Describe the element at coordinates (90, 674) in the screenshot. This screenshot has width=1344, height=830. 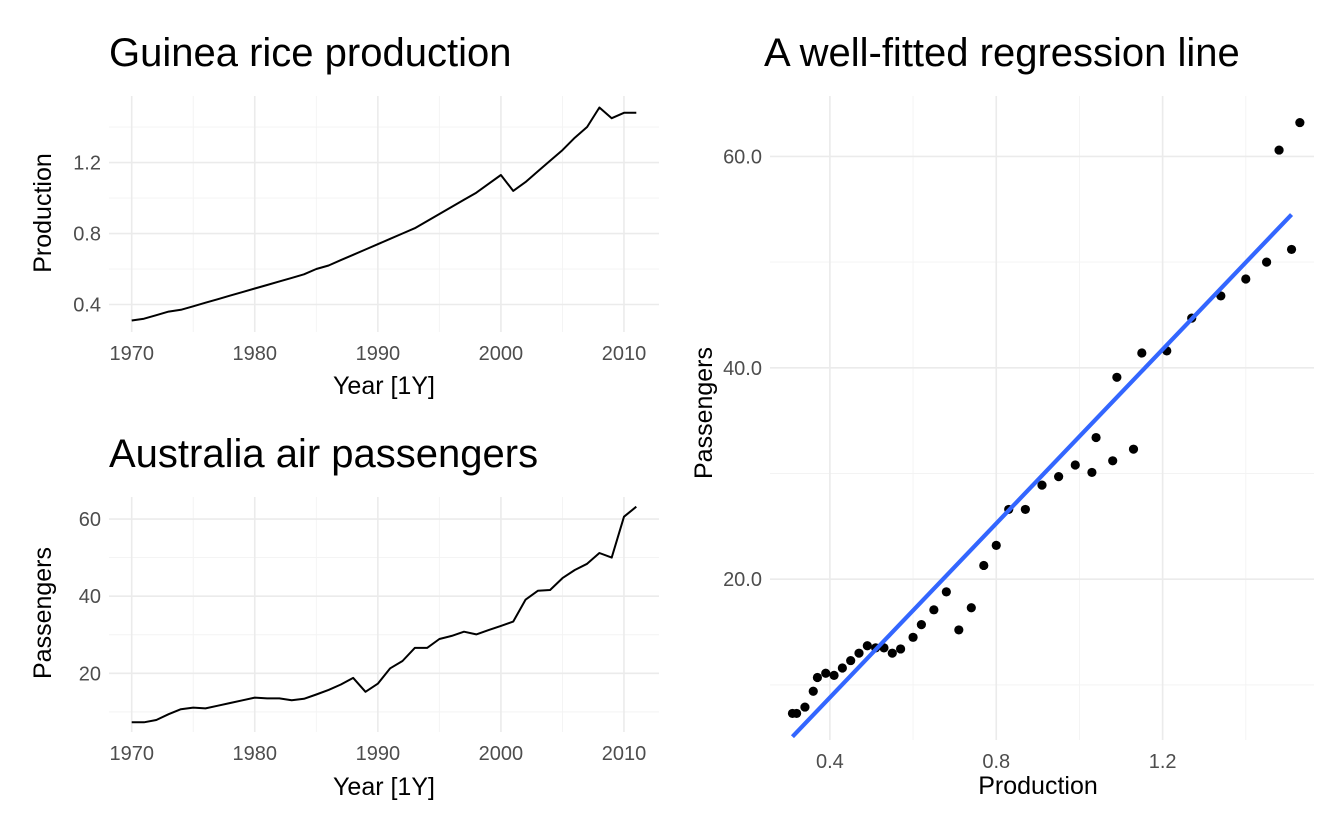
I see `air-y-tick-label: 20` at that location.